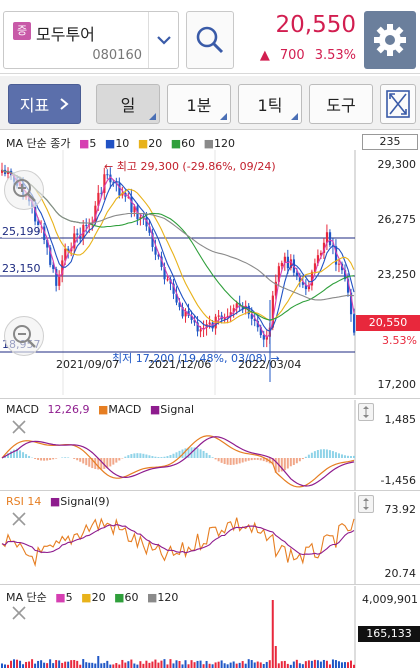  What do you see at coordinates (152, 116) in the screenshot?
I see `period-day-corner` at bounding box center [152, 116].